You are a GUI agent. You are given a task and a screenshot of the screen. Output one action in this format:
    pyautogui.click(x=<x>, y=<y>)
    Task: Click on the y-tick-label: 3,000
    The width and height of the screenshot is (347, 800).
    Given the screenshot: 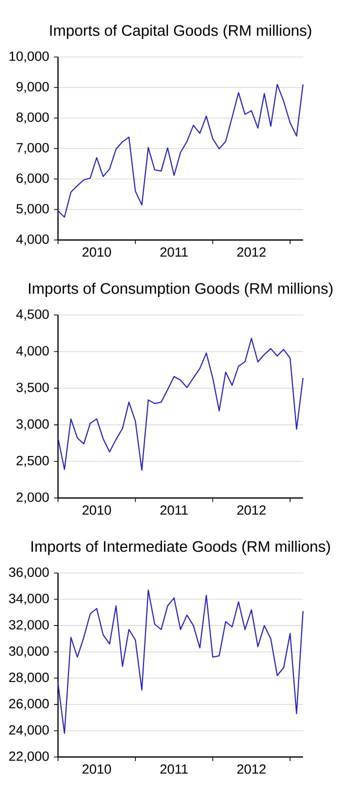 What is the action you would take?
    pyautogui.click(x=32, y=424)
    